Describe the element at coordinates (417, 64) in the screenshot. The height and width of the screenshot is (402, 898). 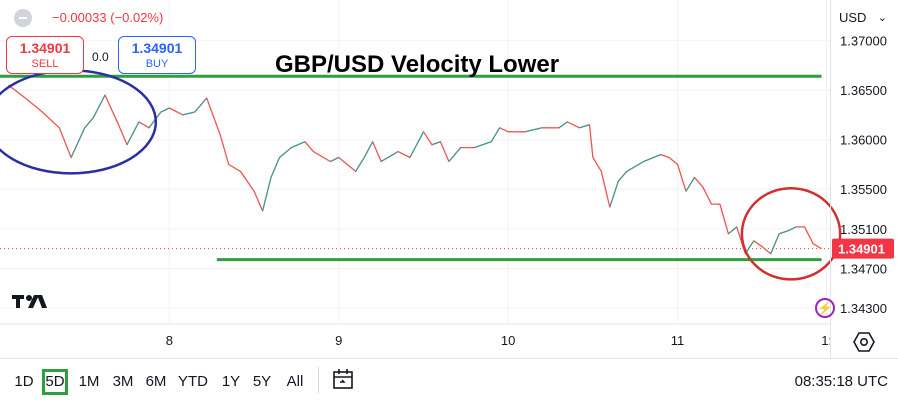
I see `chart-title: GBP/USD Velocity Lower` at that location.